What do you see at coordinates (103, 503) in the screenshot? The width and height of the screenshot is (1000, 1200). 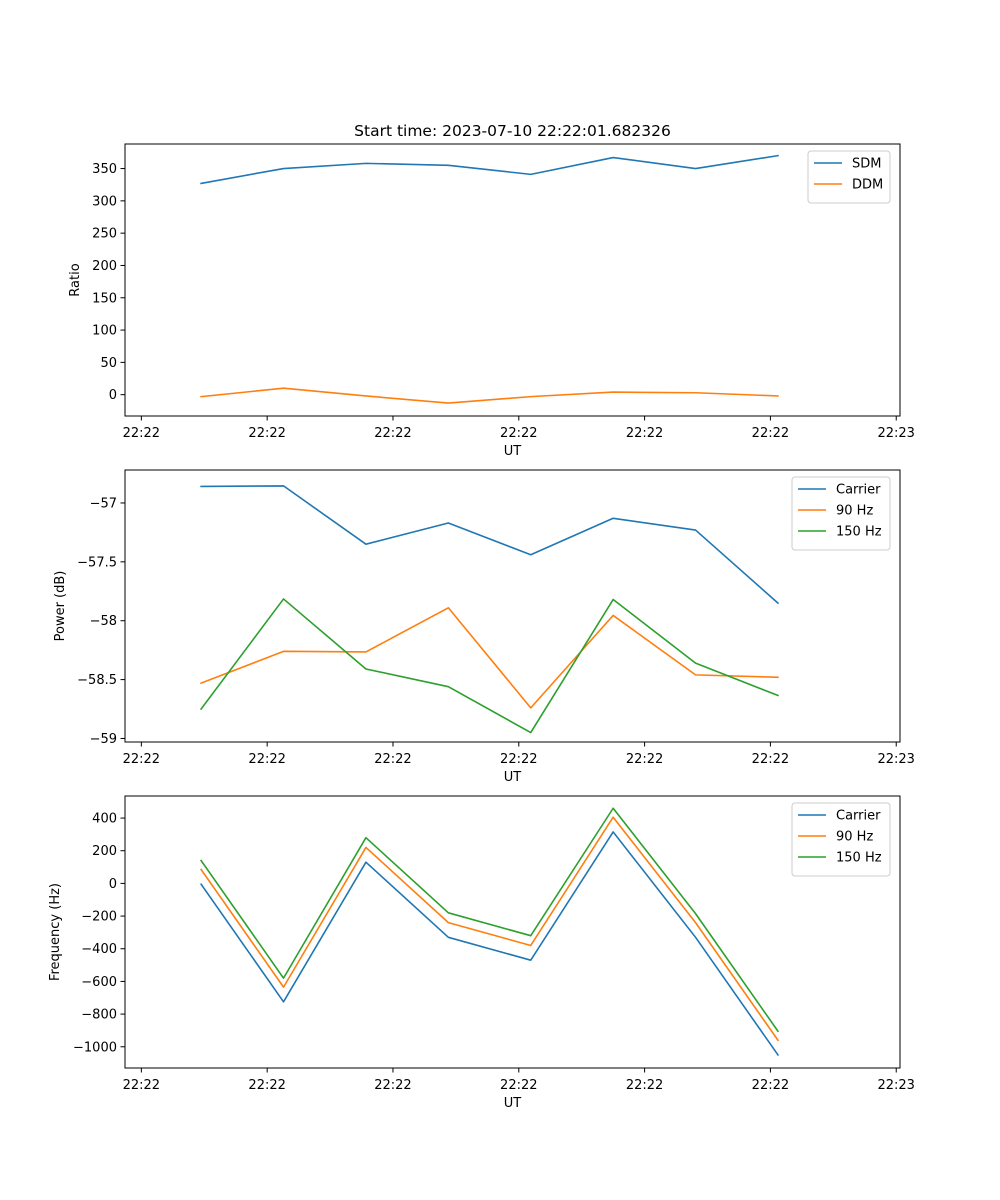 I see `y-tick-label: −57` at bounding box center [103, 503].